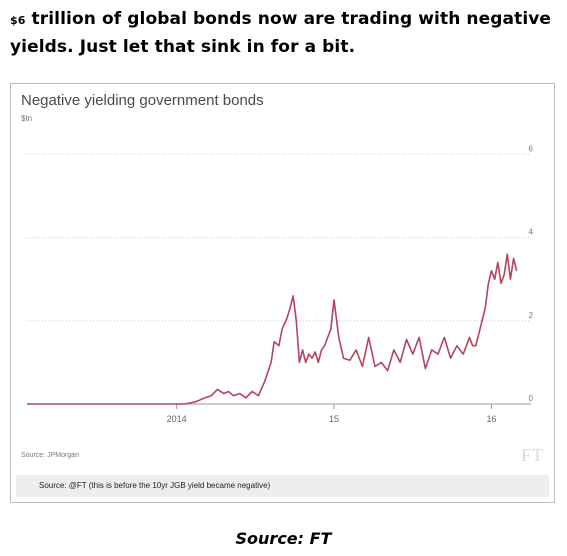 Image resolution: width=567 pixels, height=556 pixels. Describe the element at coordinates (334, 419) in the screenshot. I see `x-tick-label-15: 15` at that location.